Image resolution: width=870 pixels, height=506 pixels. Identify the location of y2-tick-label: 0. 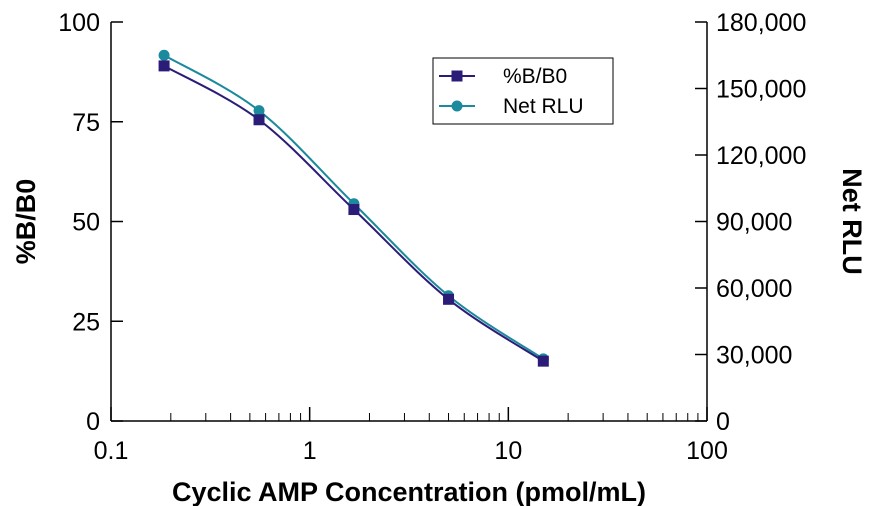
(723, 422).